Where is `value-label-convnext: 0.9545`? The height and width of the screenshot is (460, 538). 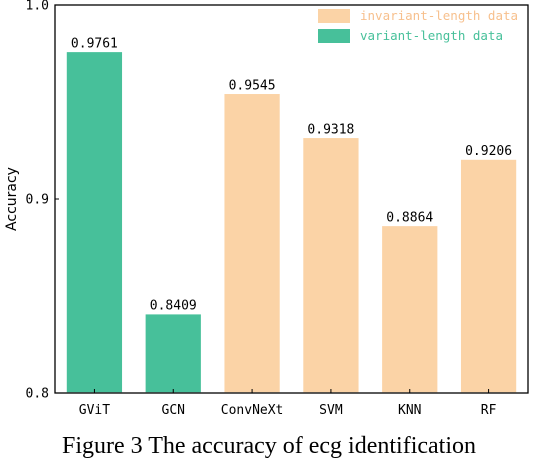 value-label-convnext: 0.9545 is located at coordinates (252, 85).